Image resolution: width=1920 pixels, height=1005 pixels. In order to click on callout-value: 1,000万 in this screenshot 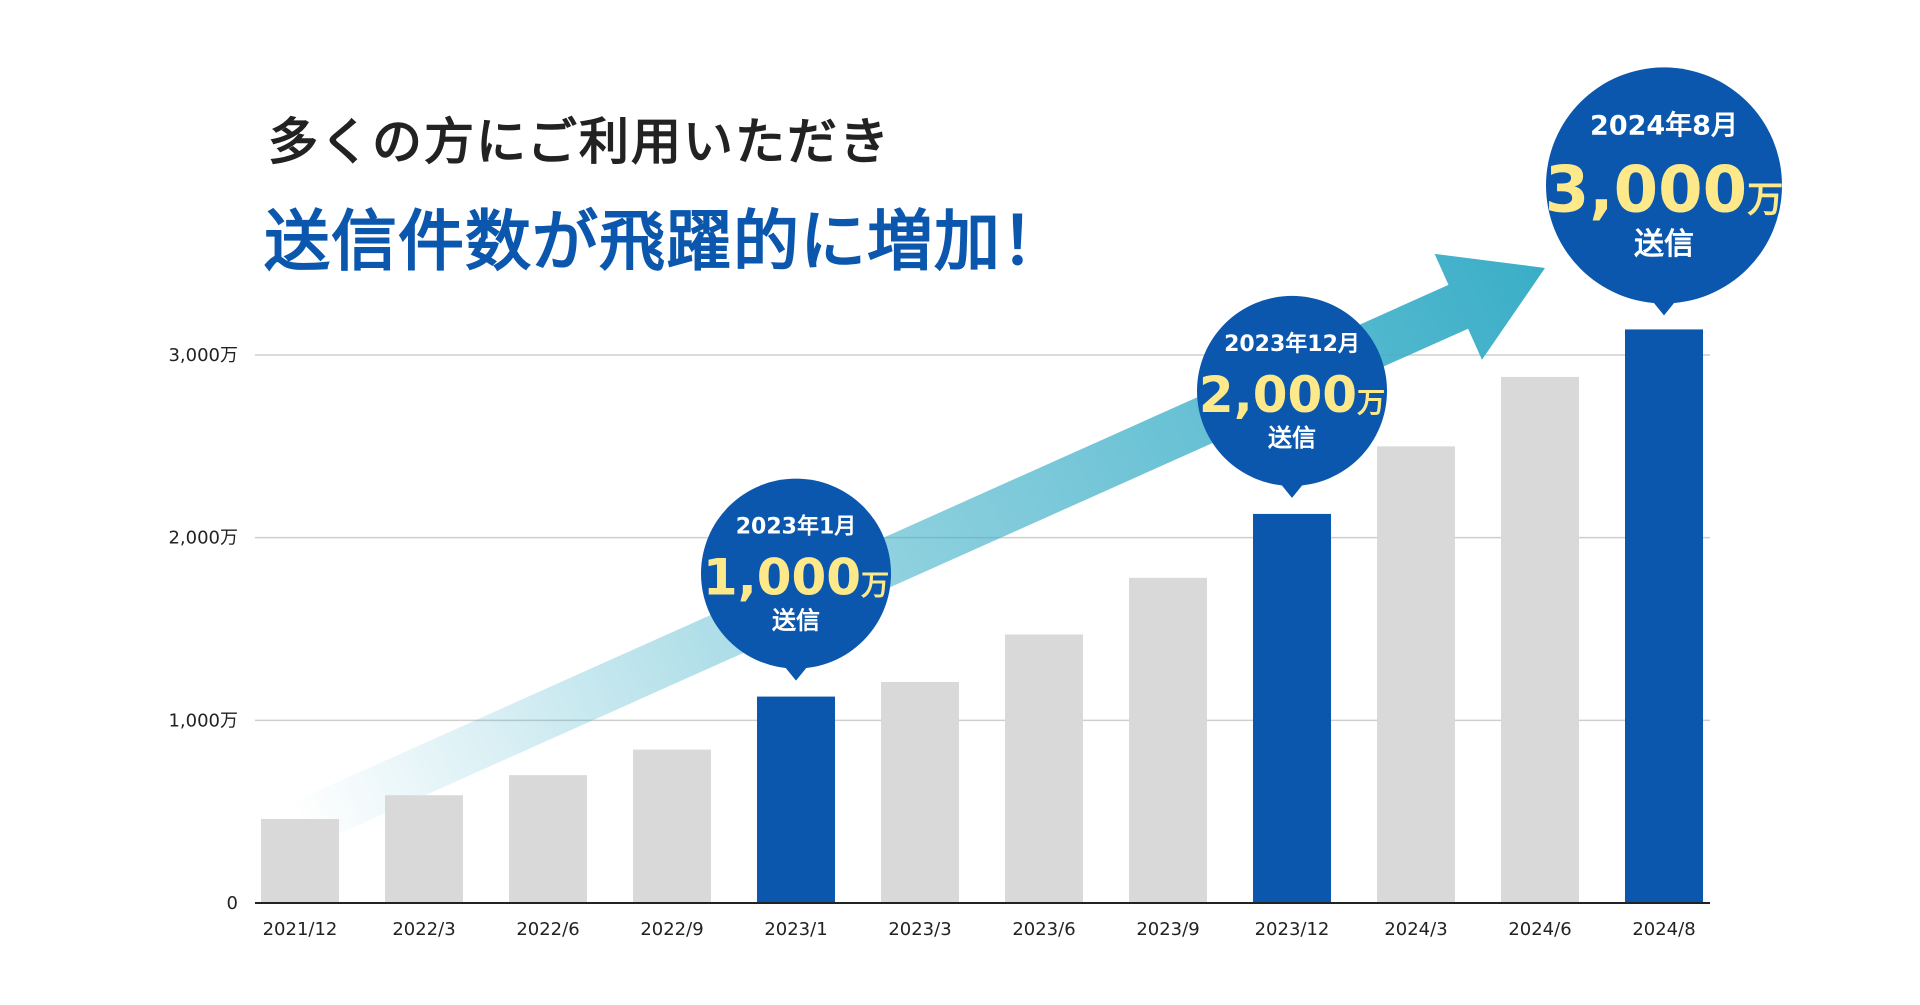, I will do `click(796, 577)`.